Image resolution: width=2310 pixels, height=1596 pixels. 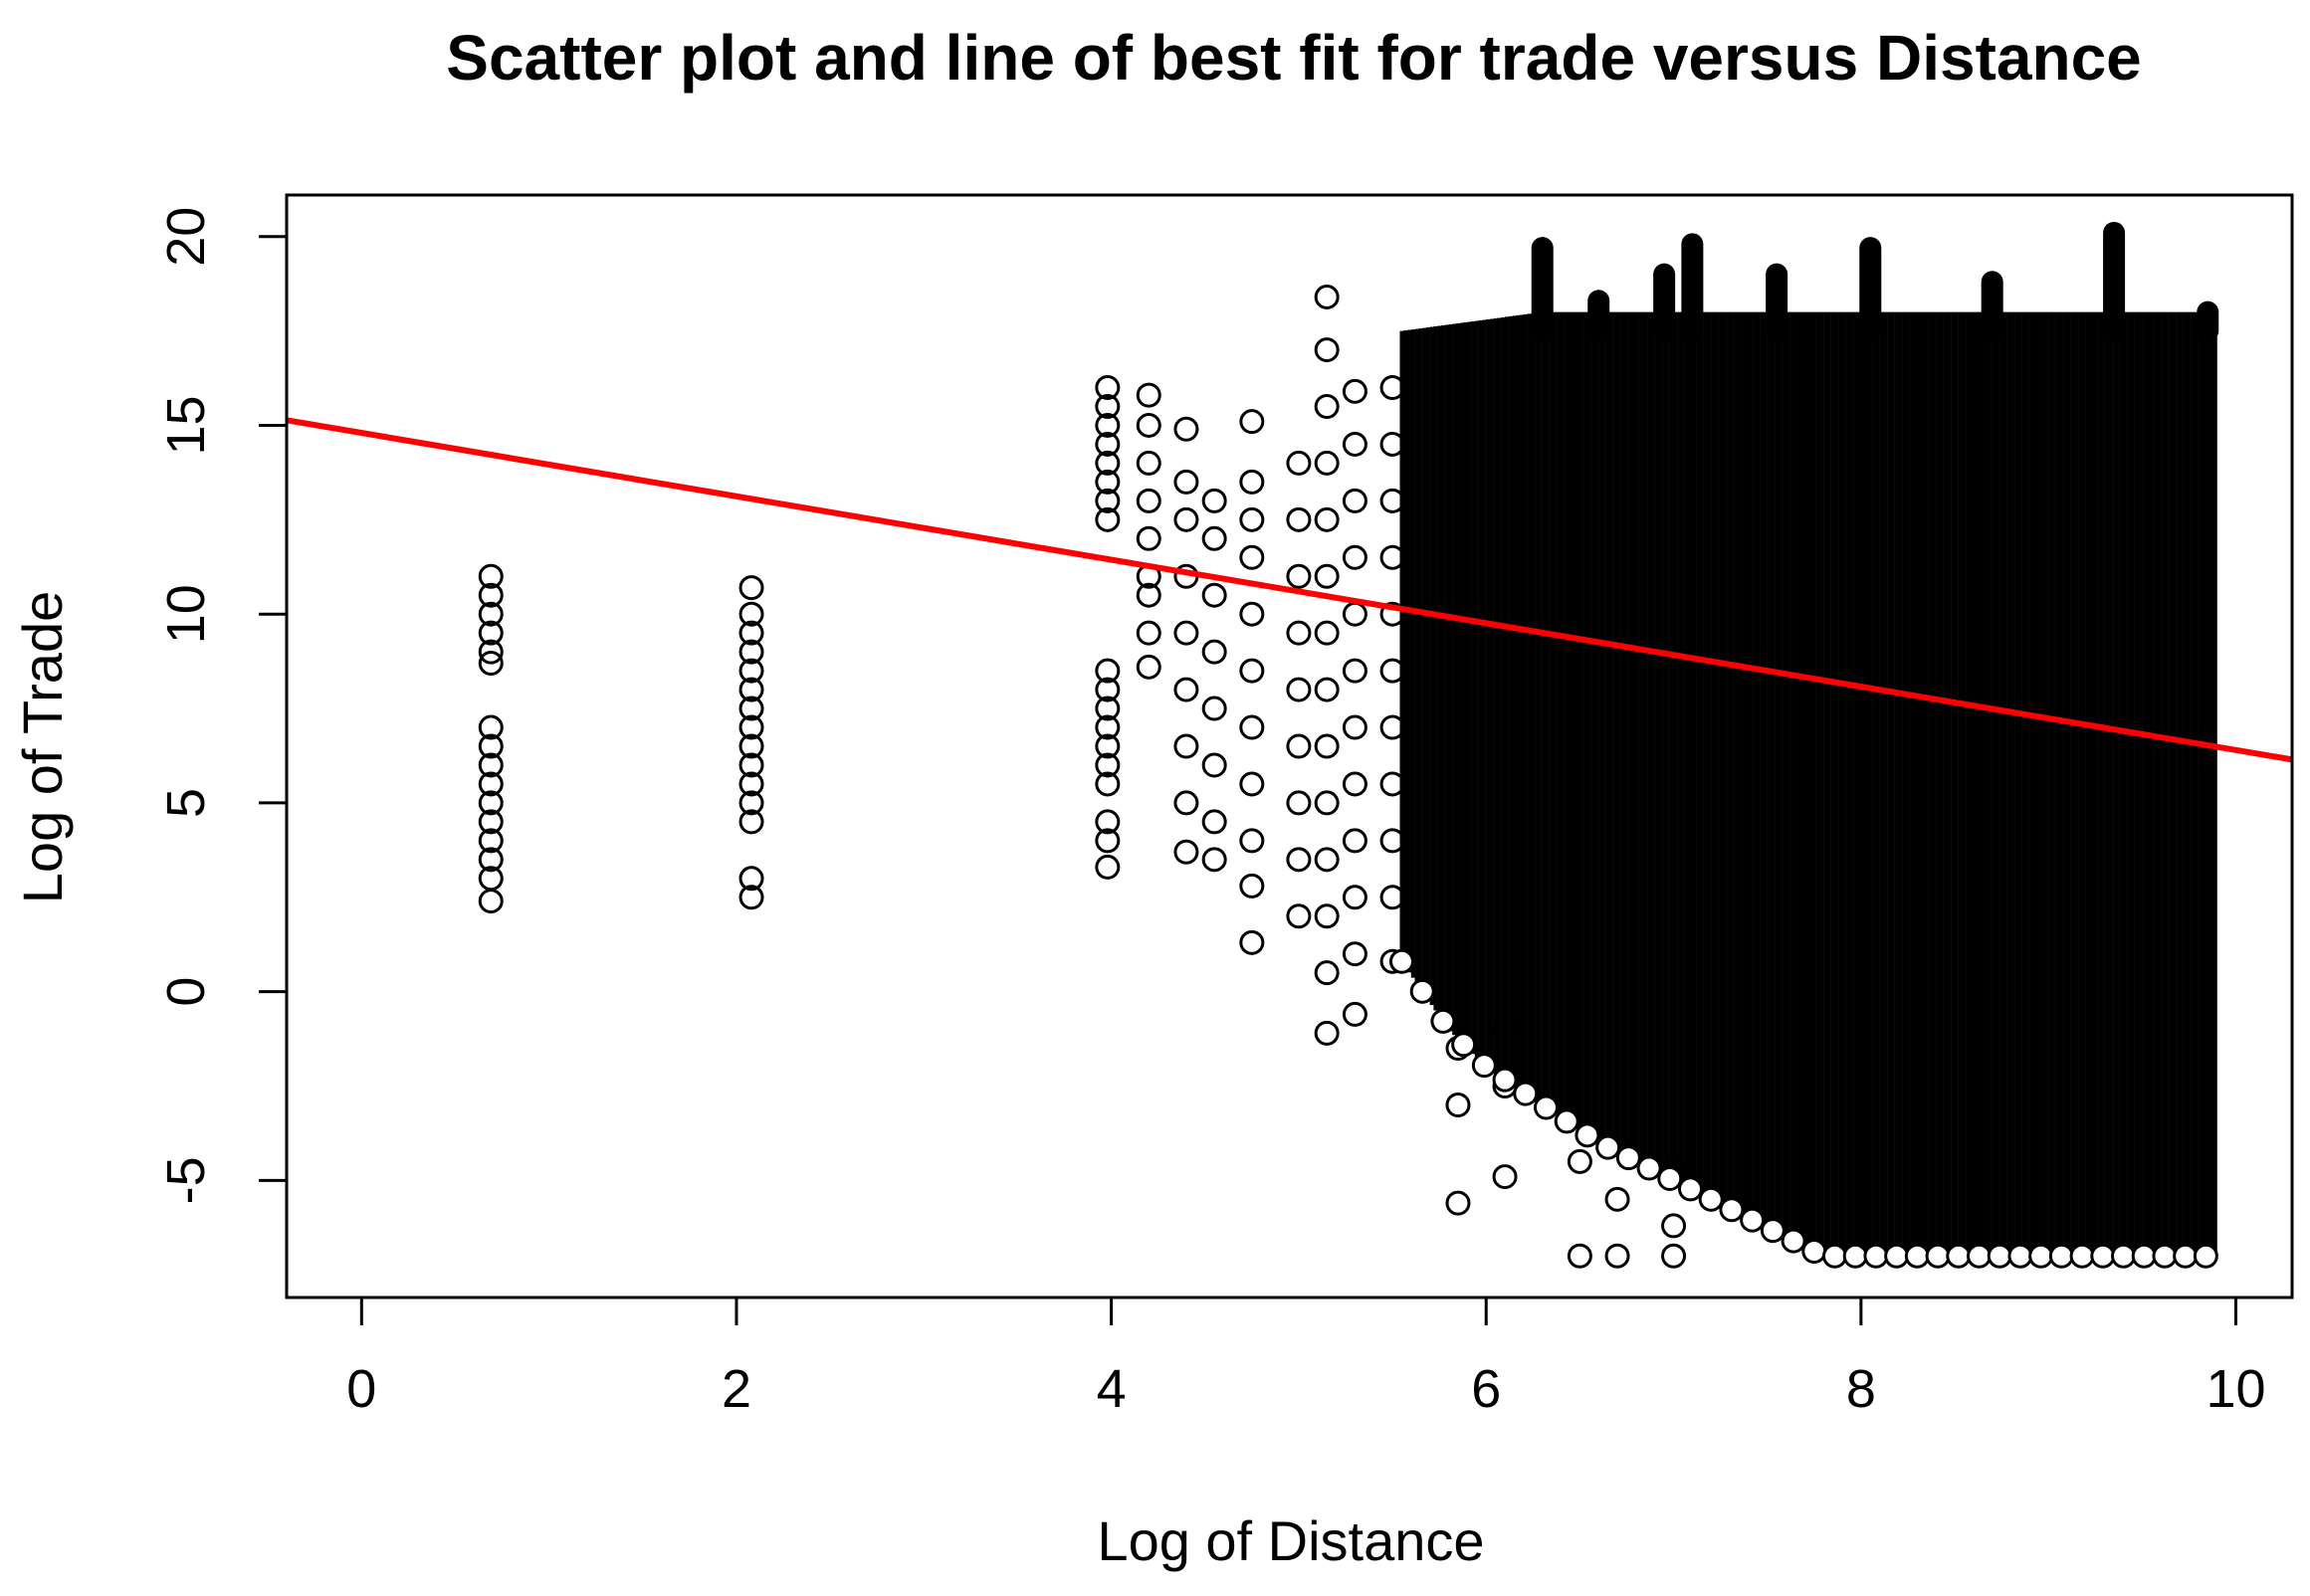 I want to click on y-tick-label: 0, so click(x=186, y=992).